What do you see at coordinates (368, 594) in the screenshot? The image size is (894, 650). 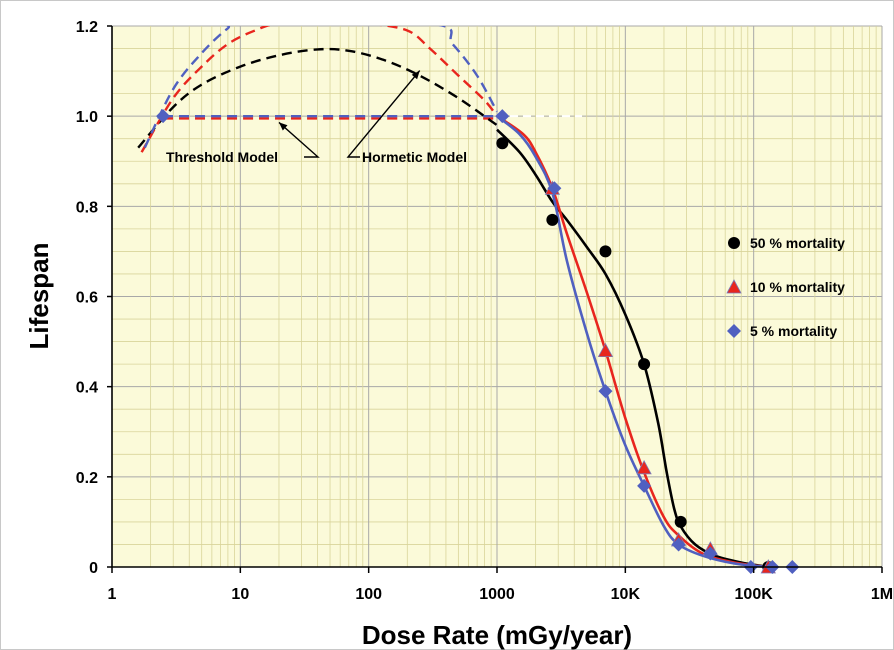 I see `x-tick-label-100: 100` at bounding box center [368, 594].